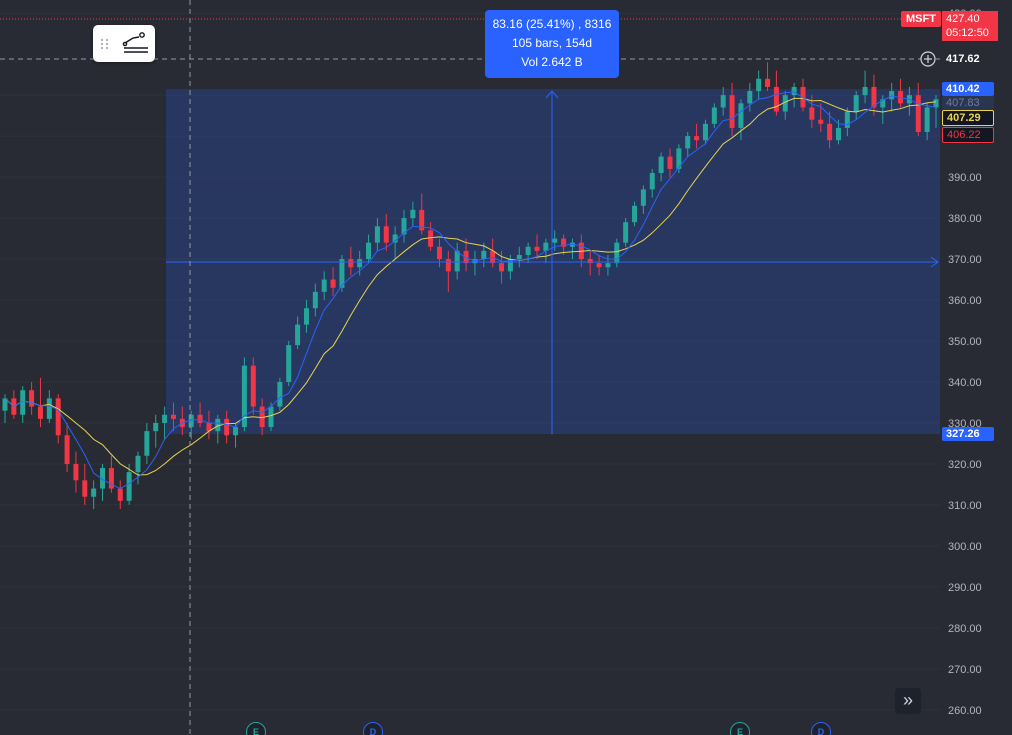  What do you see at coordinates (968, 103) in the screenshot?
I see `hidden-price-tag: 407.83` at bounding box center [968, 103].